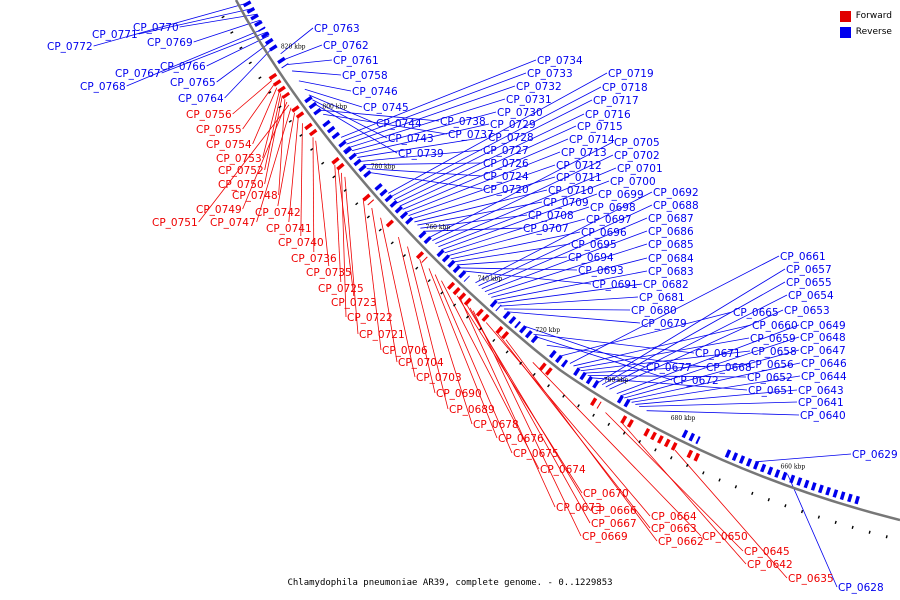 This screenshot has width=900, height=600. Describe the element at coordinates (293, 47) in the screenshot. I see `kbp-mark: 820 kbp` at that location.